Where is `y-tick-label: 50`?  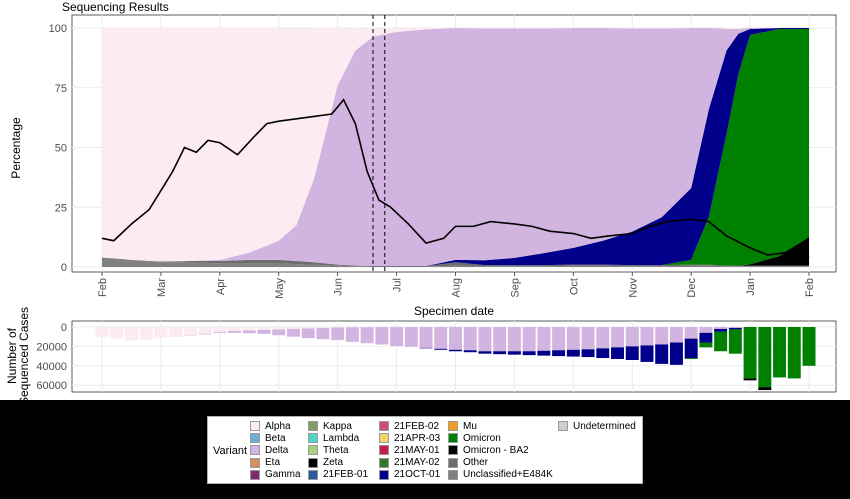
y-tick-label: 50 is located at coordinates (61, 149).